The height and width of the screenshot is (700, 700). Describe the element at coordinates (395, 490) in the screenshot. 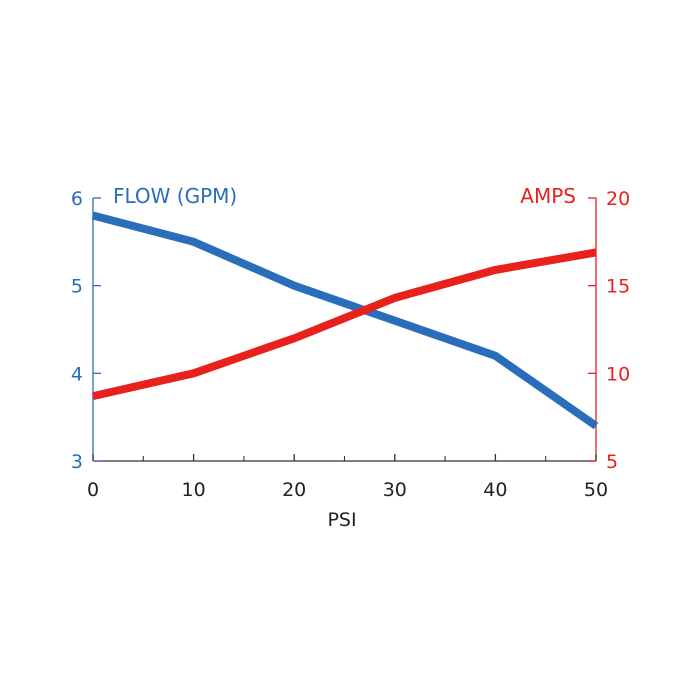

I see `x-tick-label: 30` at that location.